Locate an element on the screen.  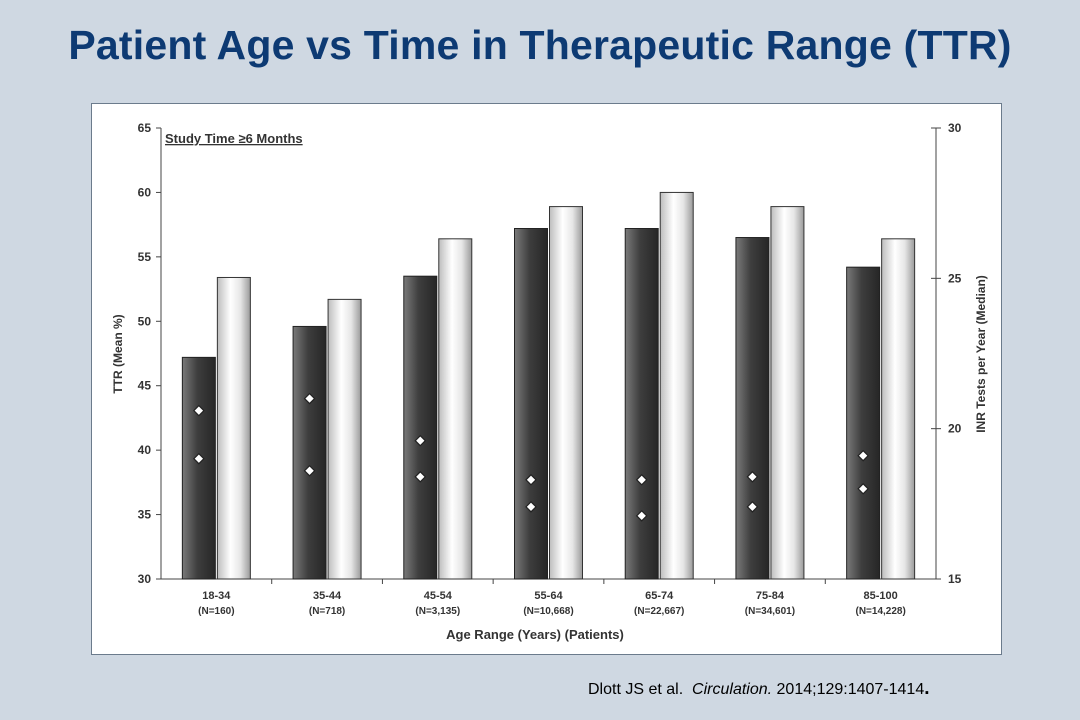
y-tick-label: 60 is located at coordinates (145, 192).